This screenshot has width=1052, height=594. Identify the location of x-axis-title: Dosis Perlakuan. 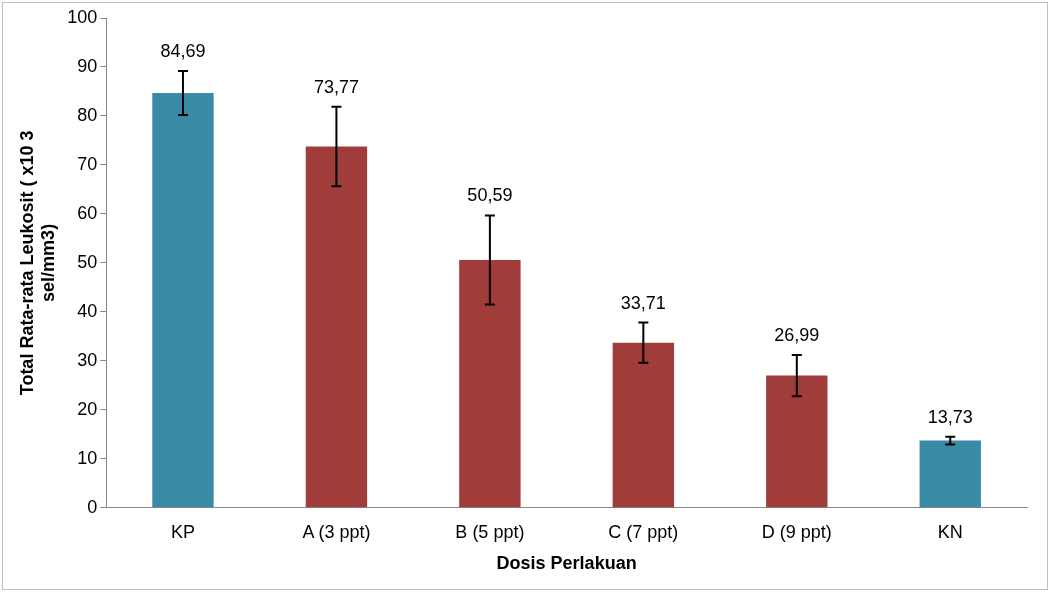
(566, 563).